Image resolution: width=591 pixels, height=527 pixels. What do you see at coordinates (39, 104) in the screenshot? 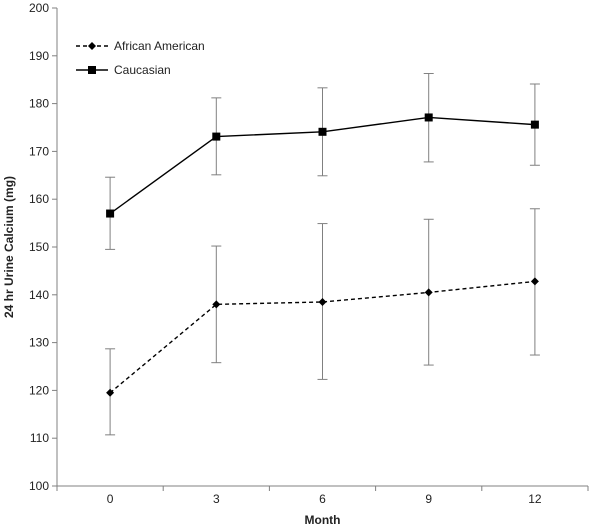
I see `y-tick-label: 180` at bounding box center [39, 104].